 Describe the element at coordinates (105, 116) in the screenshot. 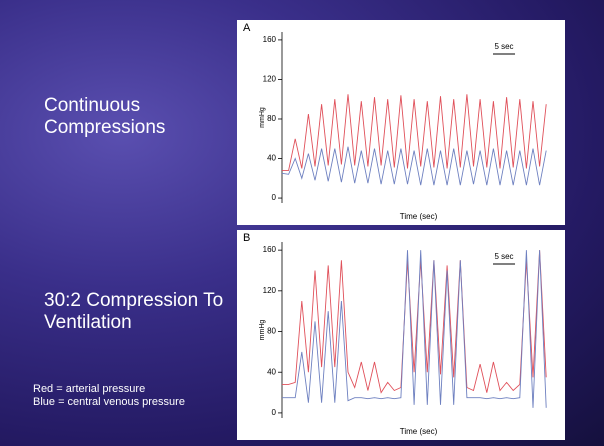

I see `slide-label: Continuous Compressions` at that location.